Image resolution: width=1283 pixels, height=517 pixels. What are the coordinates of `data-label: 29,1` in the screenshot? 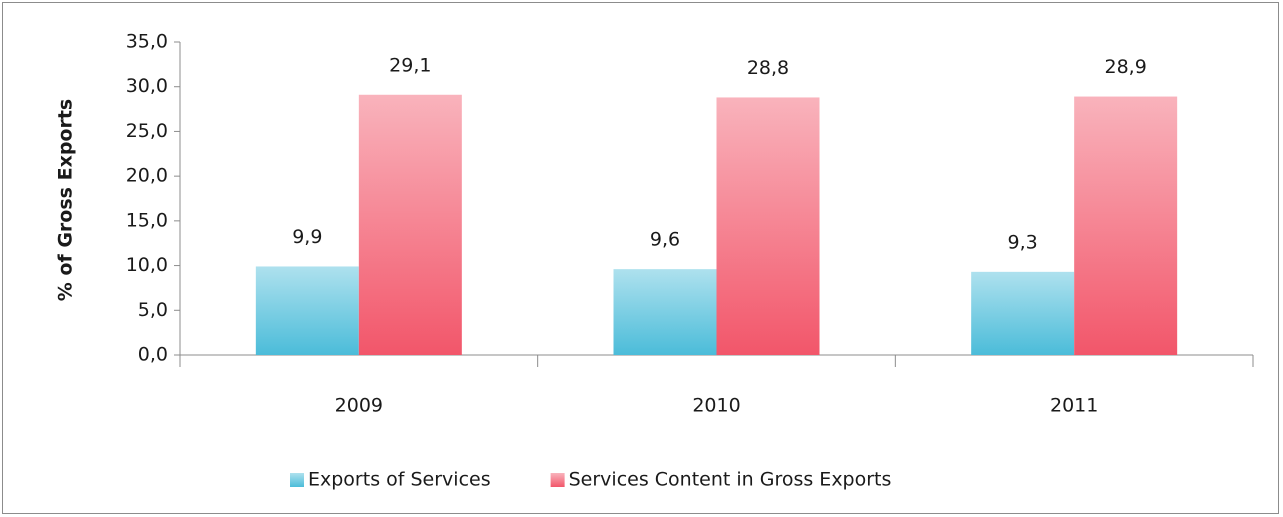 It's located at (410, 65).